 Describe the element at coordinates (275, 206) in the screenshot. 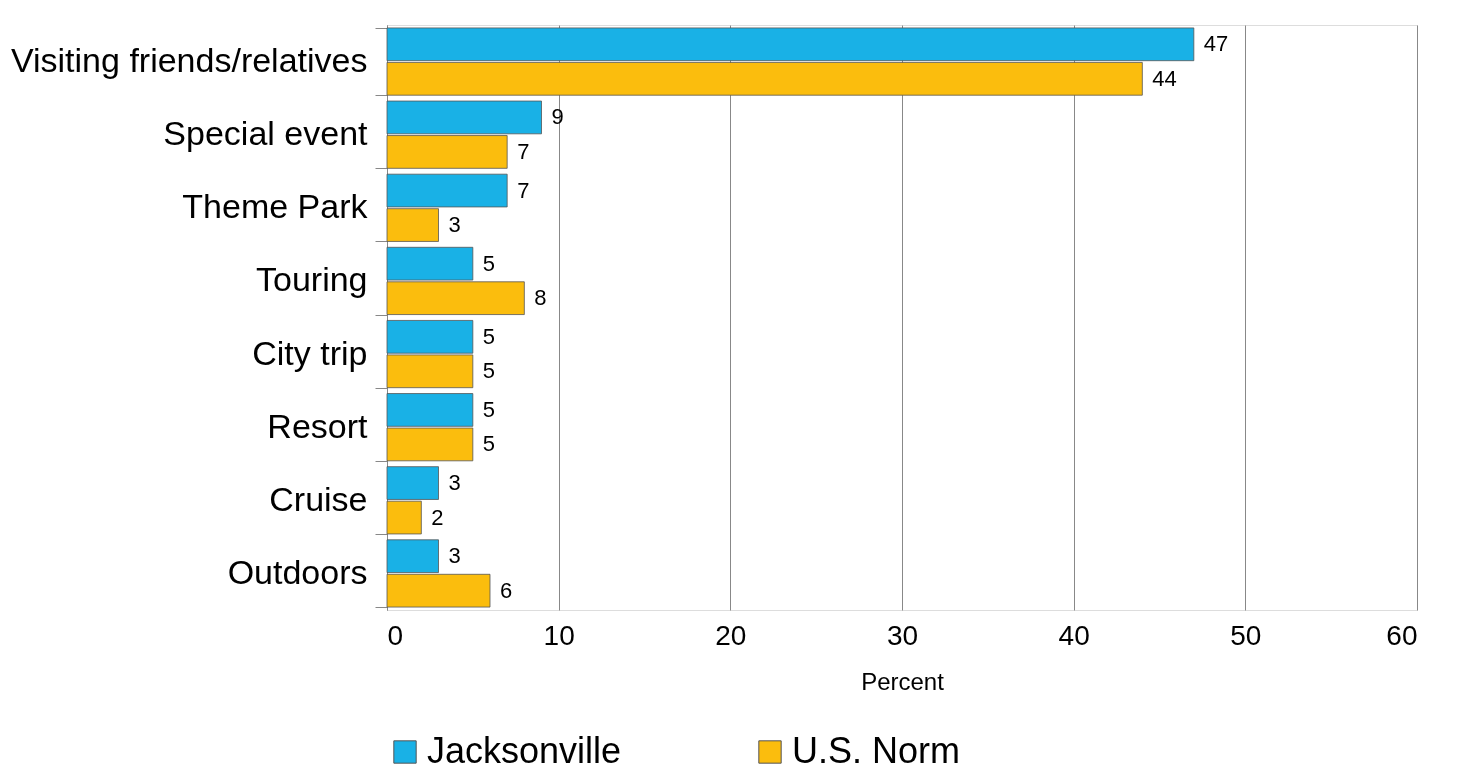

I see `y-tick-label: Theme Park` at that location.